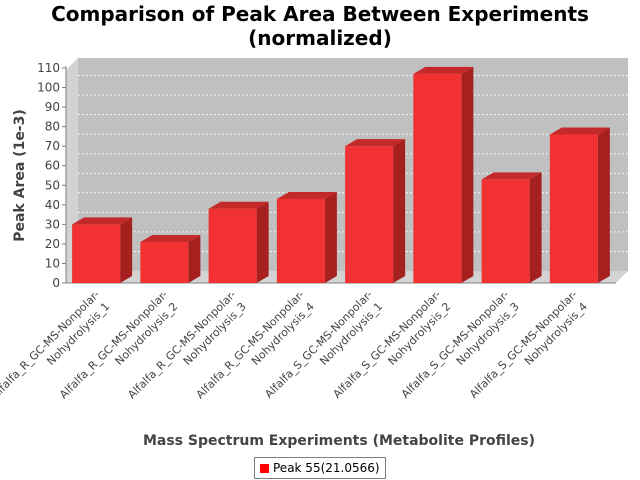  I want to click on y-tick-label: 10, so click(52, 263).